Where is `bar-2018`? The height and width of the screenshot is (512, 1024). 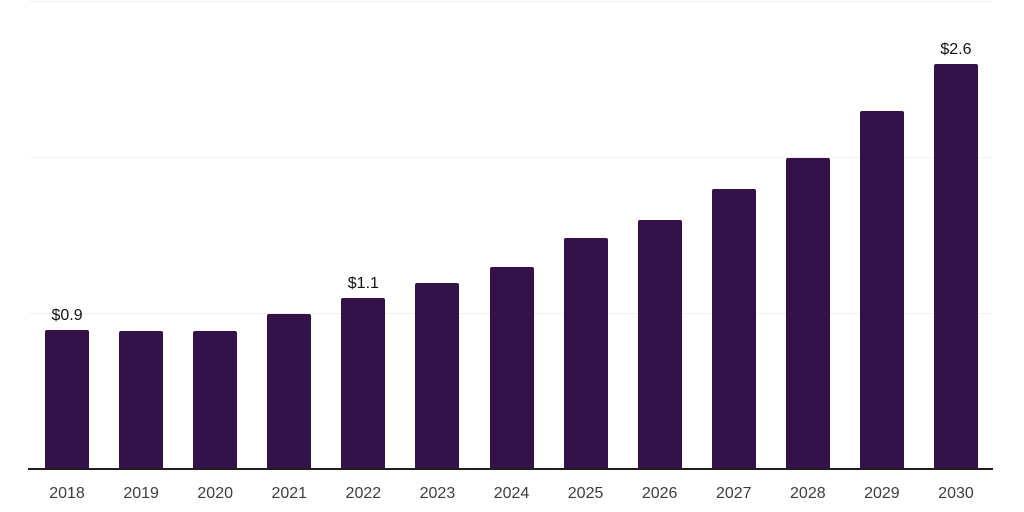 bar-2018 is located at coordinates (67, 399).